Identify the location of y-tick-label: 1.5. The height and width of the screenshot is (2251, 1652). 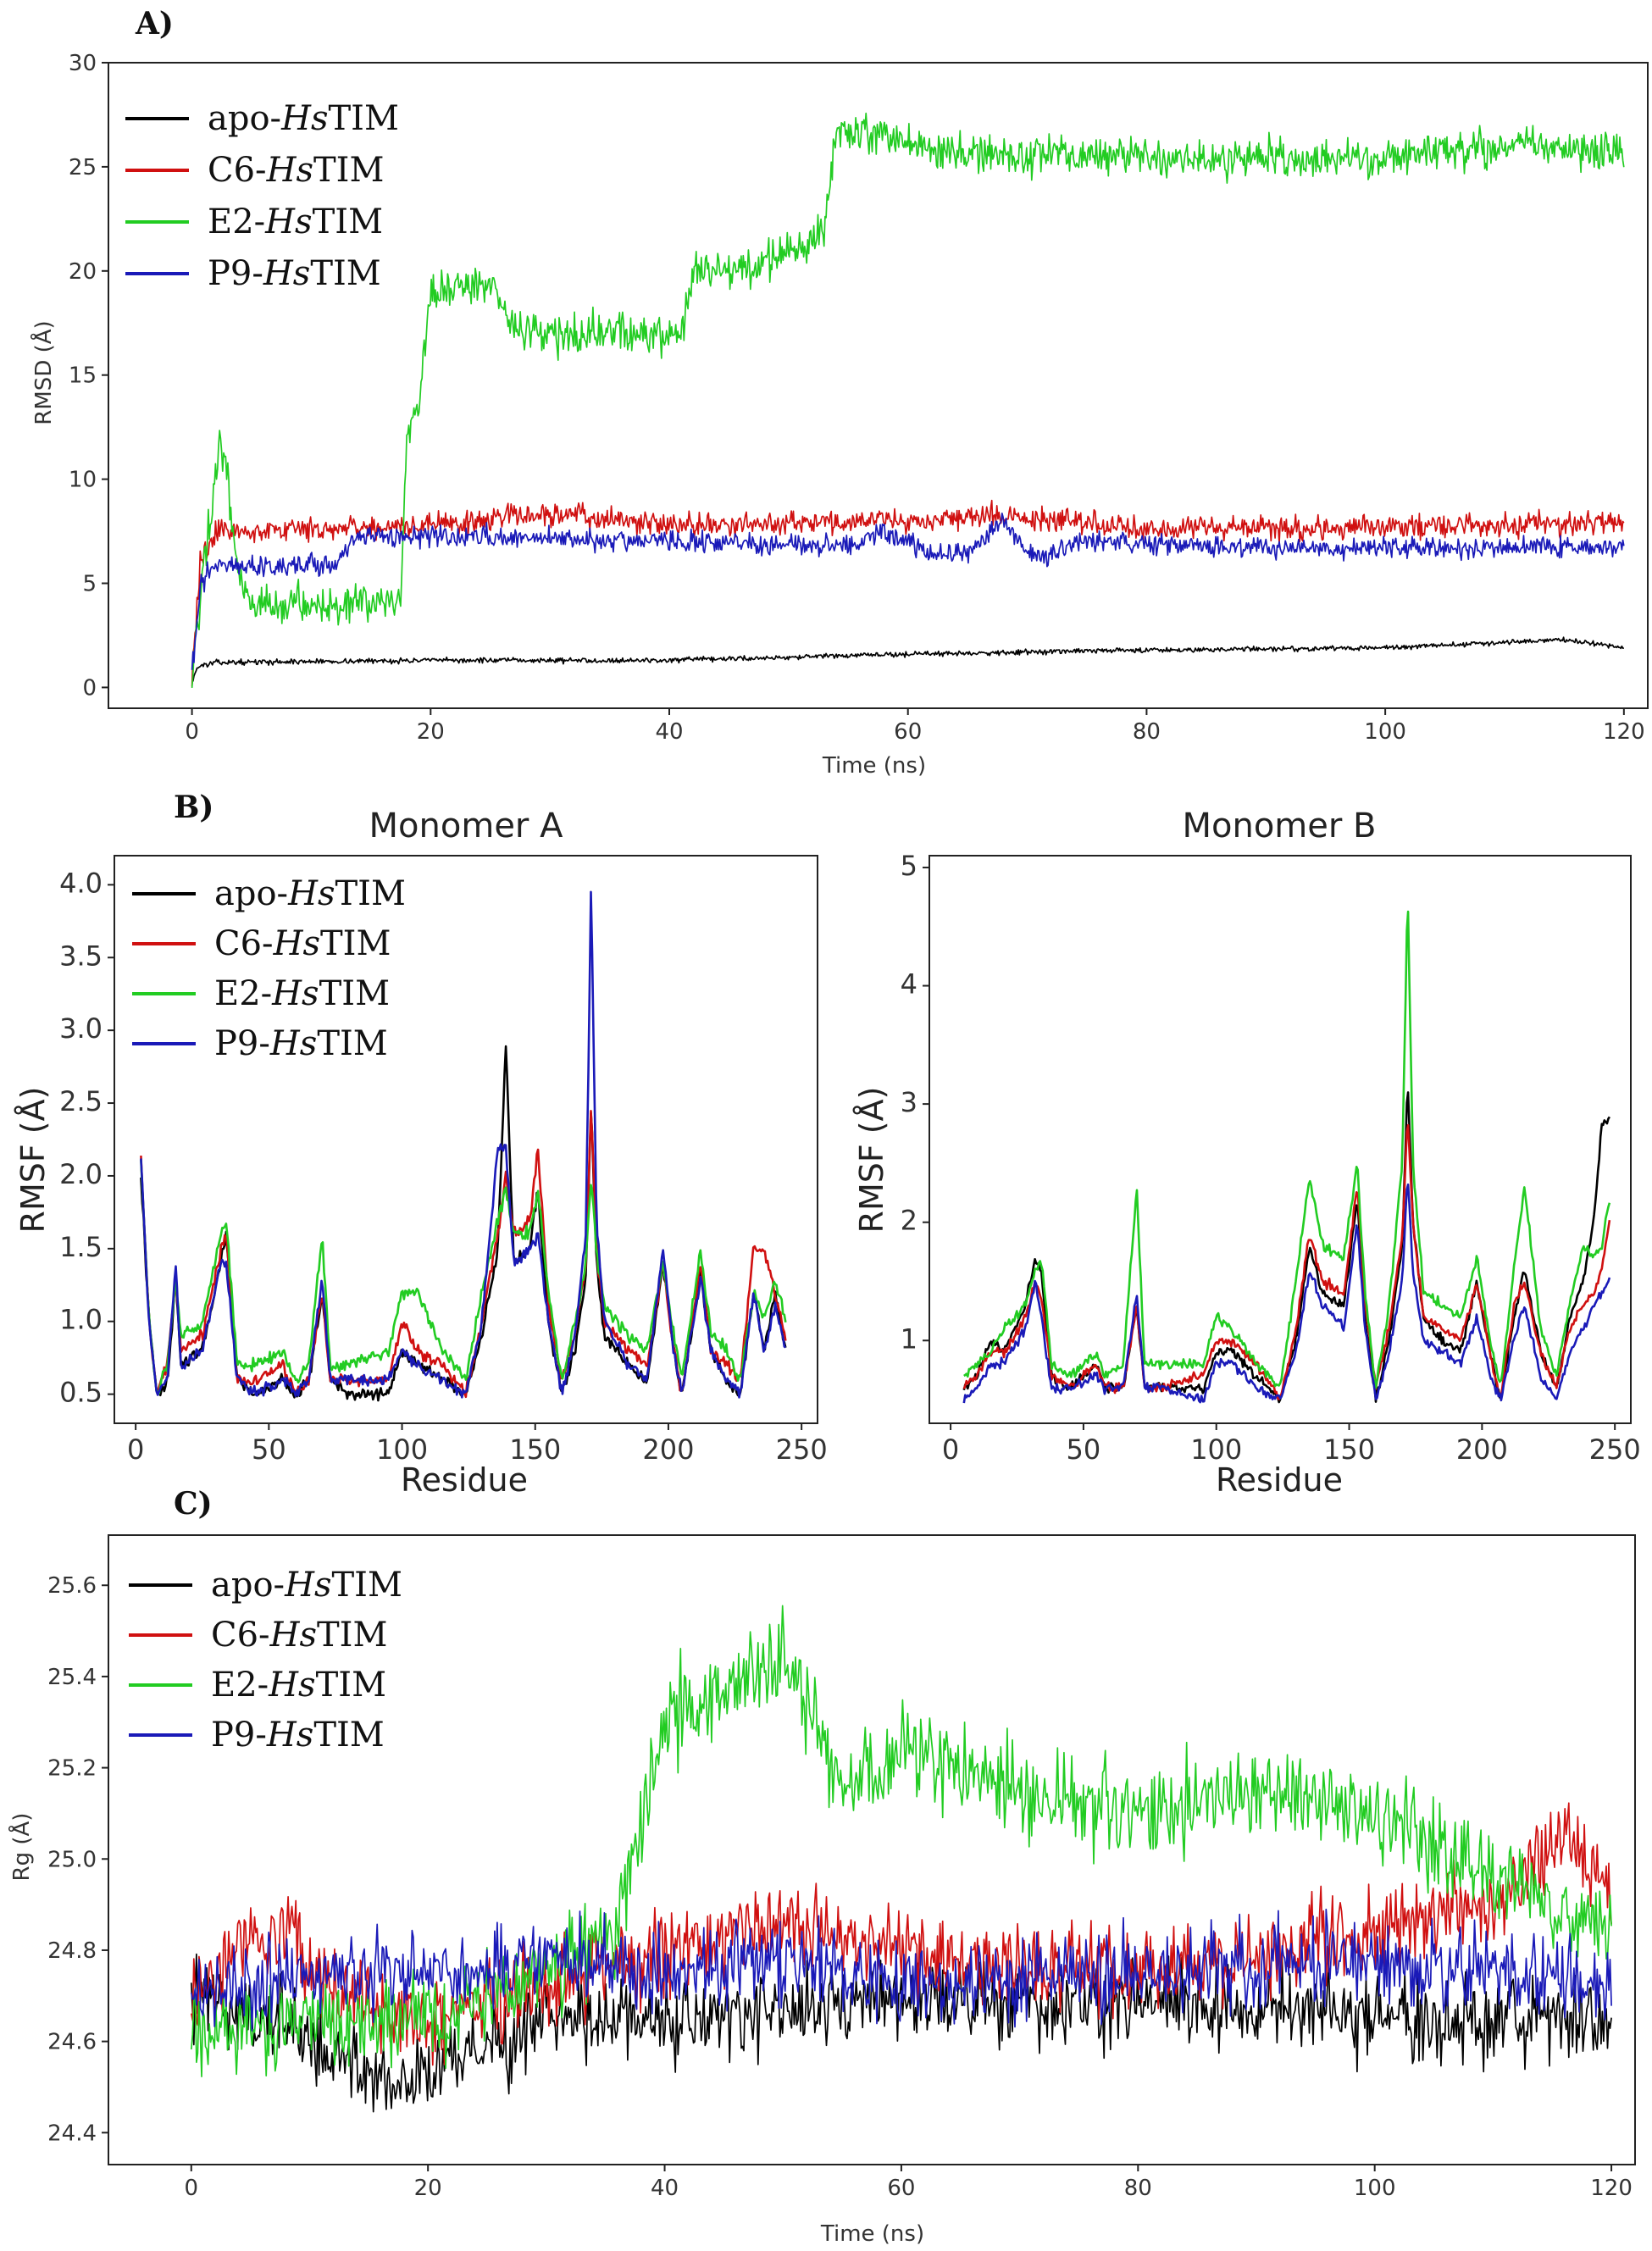
(81, 1247).